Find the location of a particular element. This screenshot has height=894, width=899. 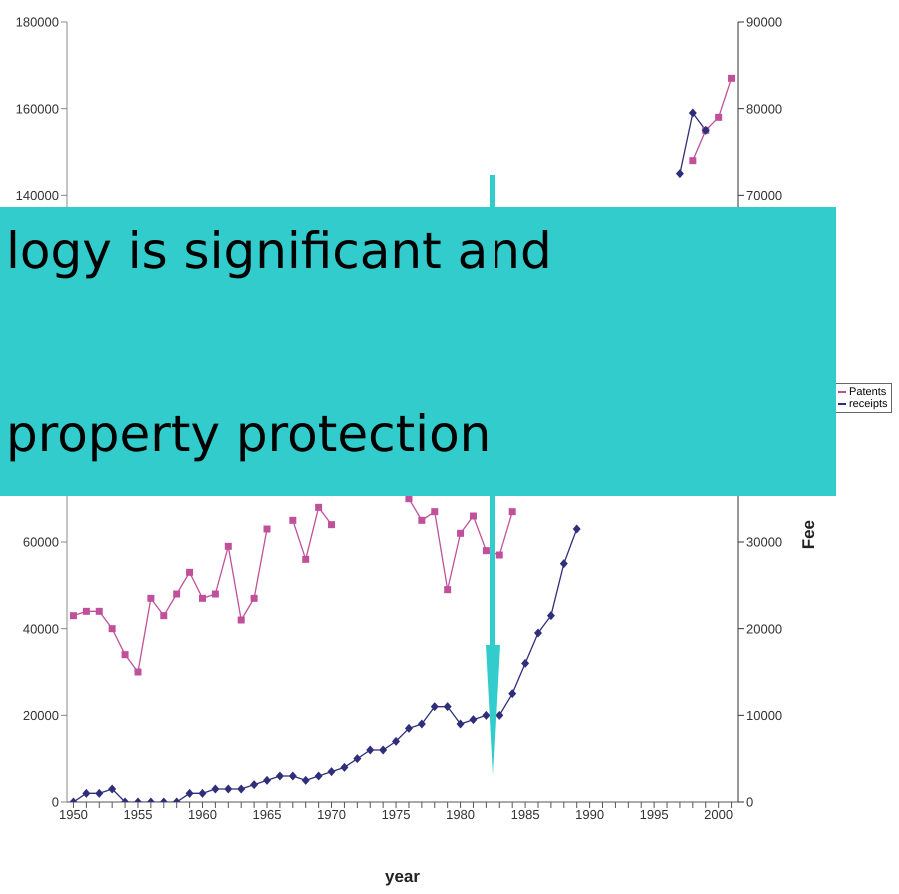

x-tick-label: 1985 is located at coordinates (525, 814).